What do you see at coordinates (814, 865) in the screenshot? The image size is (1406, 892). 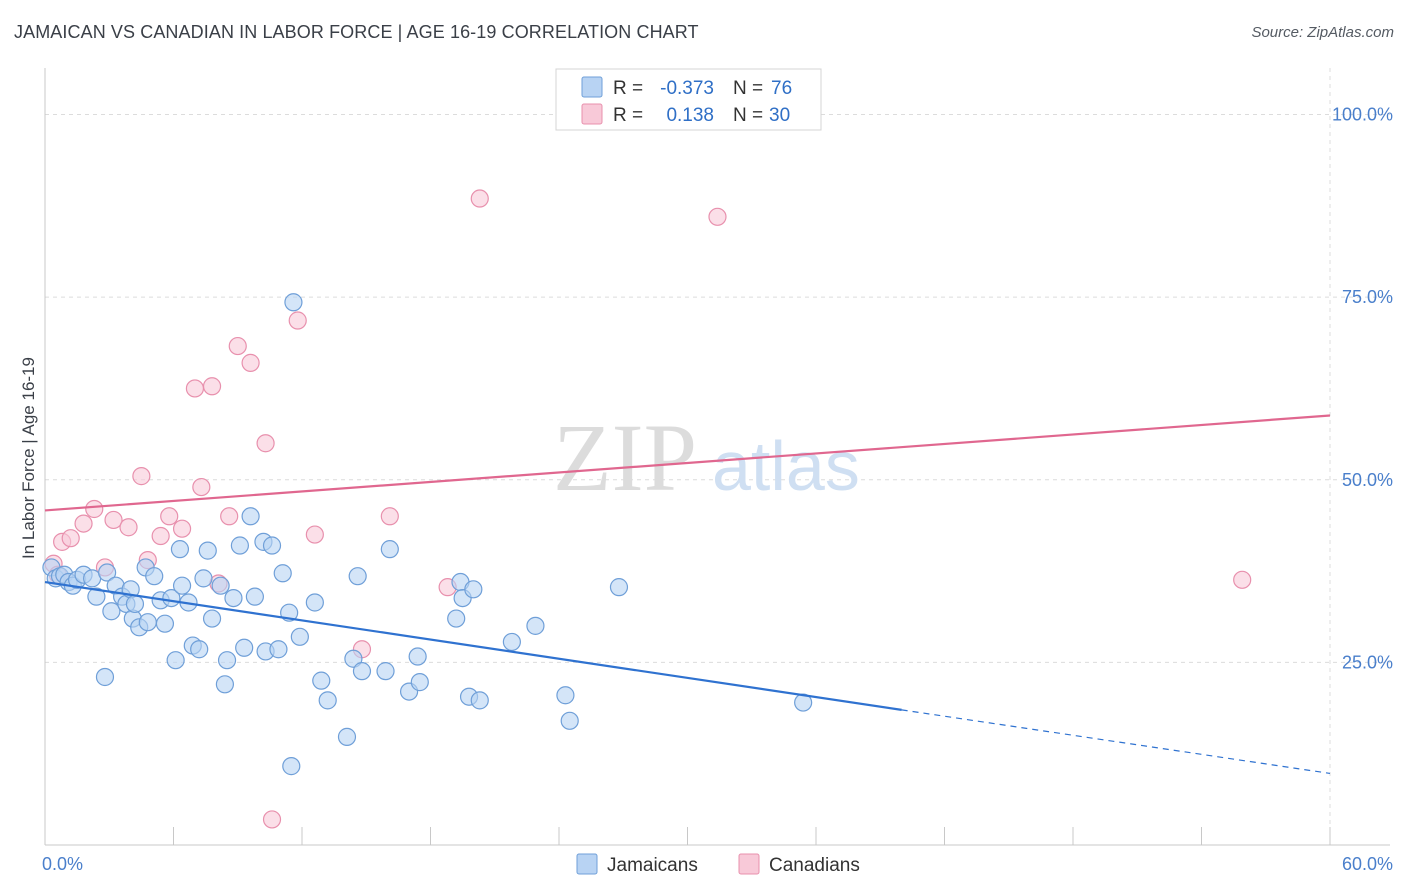 I see `series-legend-canadians-label: Canadians` at bounding box center [814, 865].